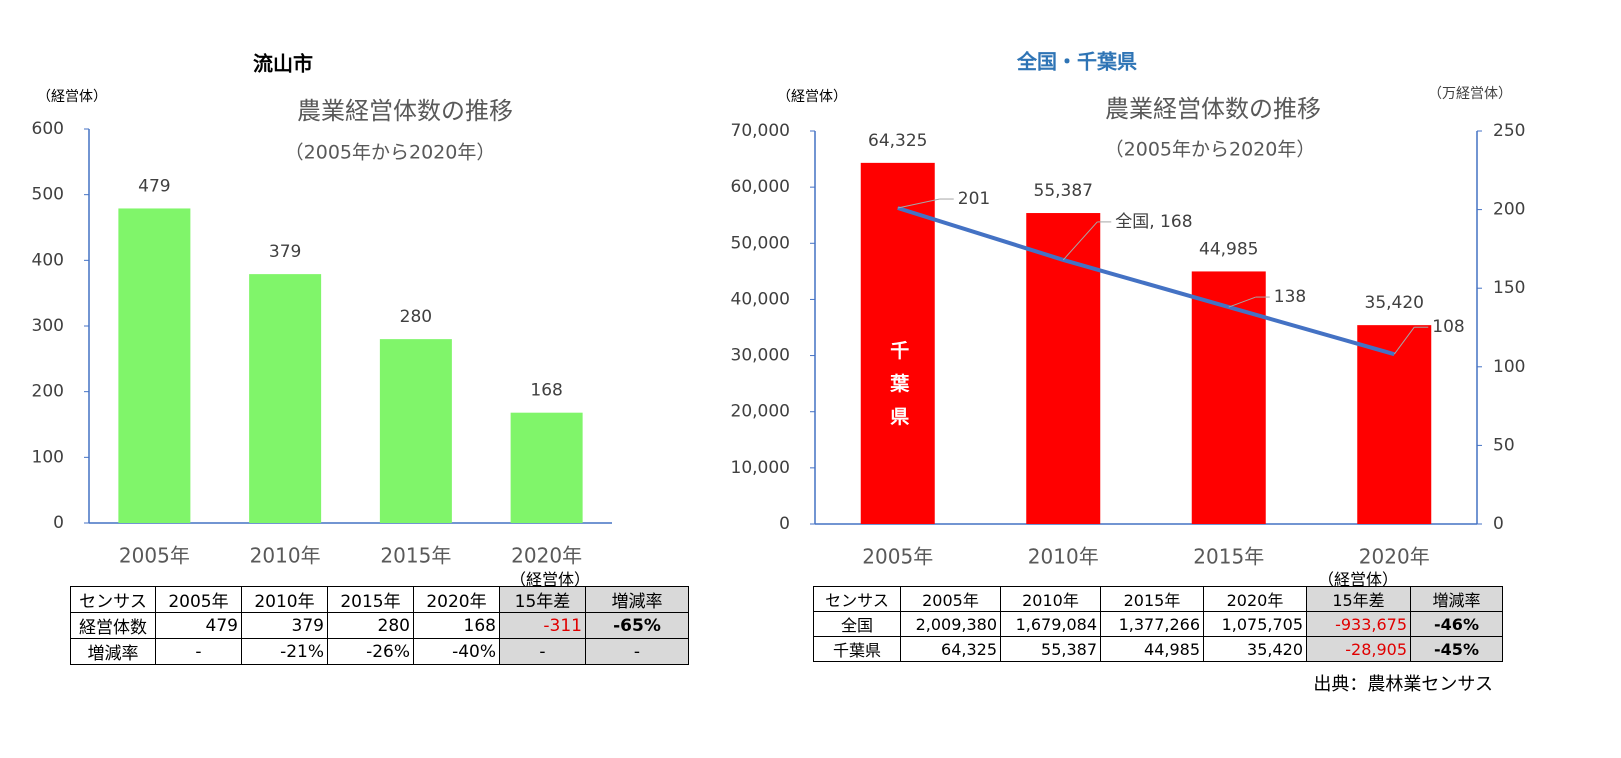 The height and width of the screenshot is (758, 1621). What do you see at coordinates (370, 625) in the screenshot?
I see `cell: 280` at bounding box center [370, 625].